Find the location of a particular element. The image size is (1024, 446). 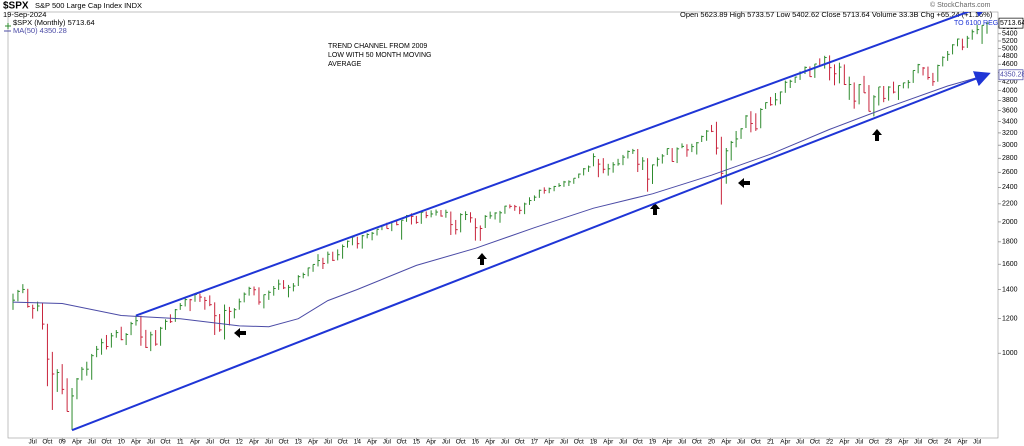

y-tick-label: 1600 is located at coordinates (1010, 264).